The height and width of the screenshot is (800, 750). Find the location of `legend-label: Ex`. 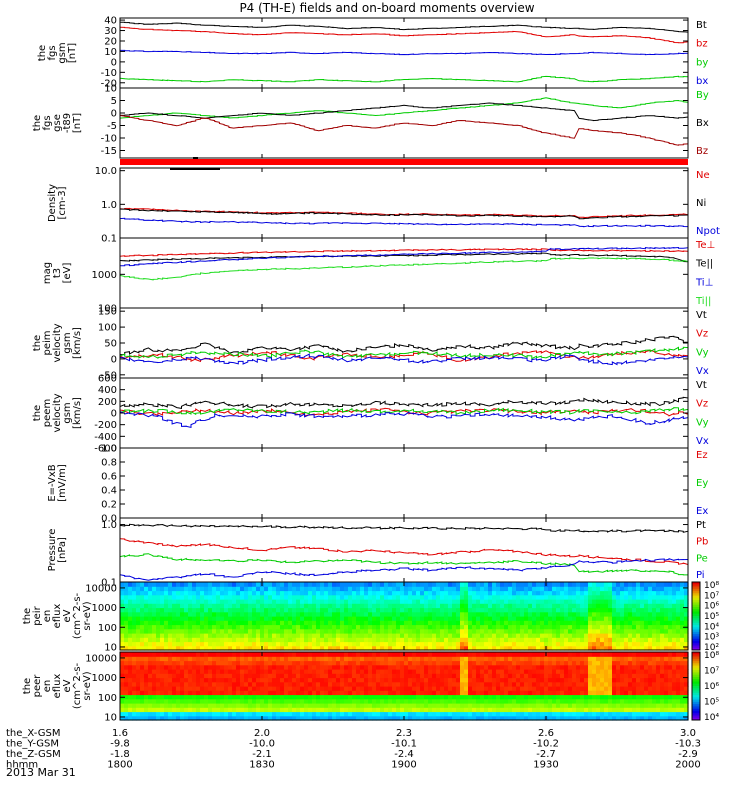

legend-label: Ex is located at coordinates (702, 511).